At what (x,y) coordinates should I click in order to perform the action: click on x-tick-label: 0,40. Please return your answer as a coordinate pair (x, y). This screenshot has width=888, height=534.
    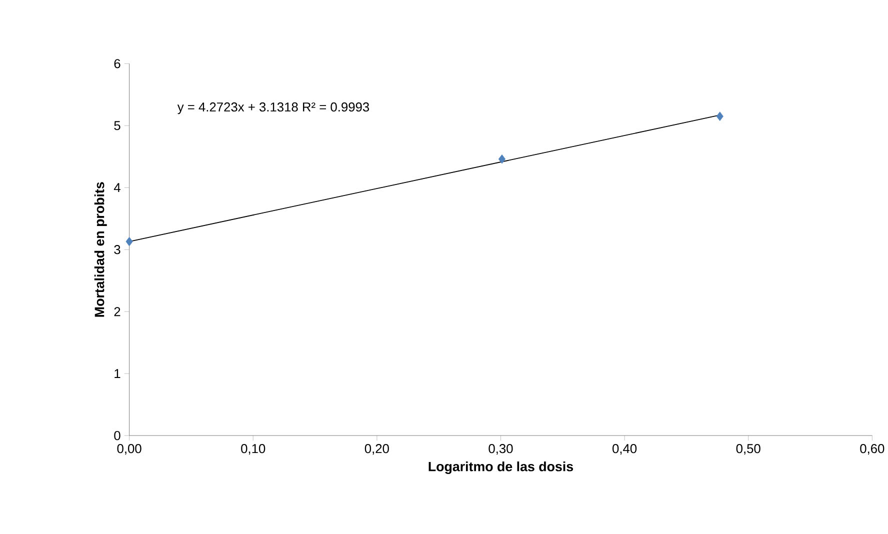
    Looking at the image, I should click on (624, 449).